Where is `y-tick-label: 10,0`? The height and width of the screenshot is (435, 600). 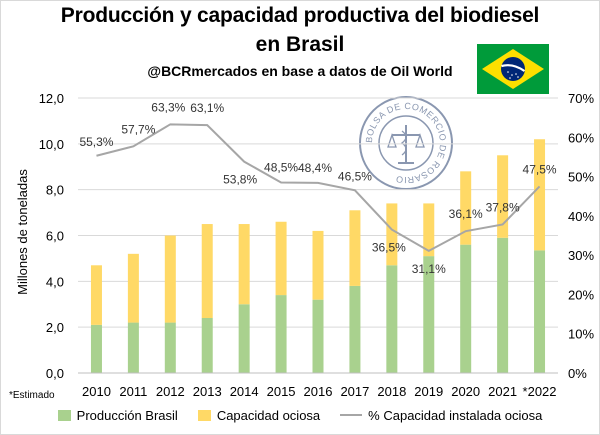 y-tick-label: 10,0 is located at coordinates (51, 144).